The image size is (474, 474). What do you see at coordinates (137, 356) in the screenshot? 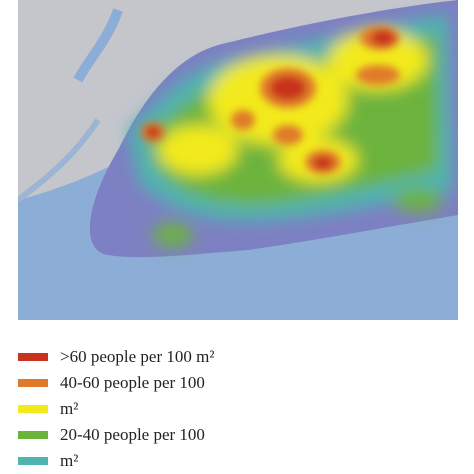
I see `legend-label: >60 people per 100 m²` at bounding box center [137, 356].